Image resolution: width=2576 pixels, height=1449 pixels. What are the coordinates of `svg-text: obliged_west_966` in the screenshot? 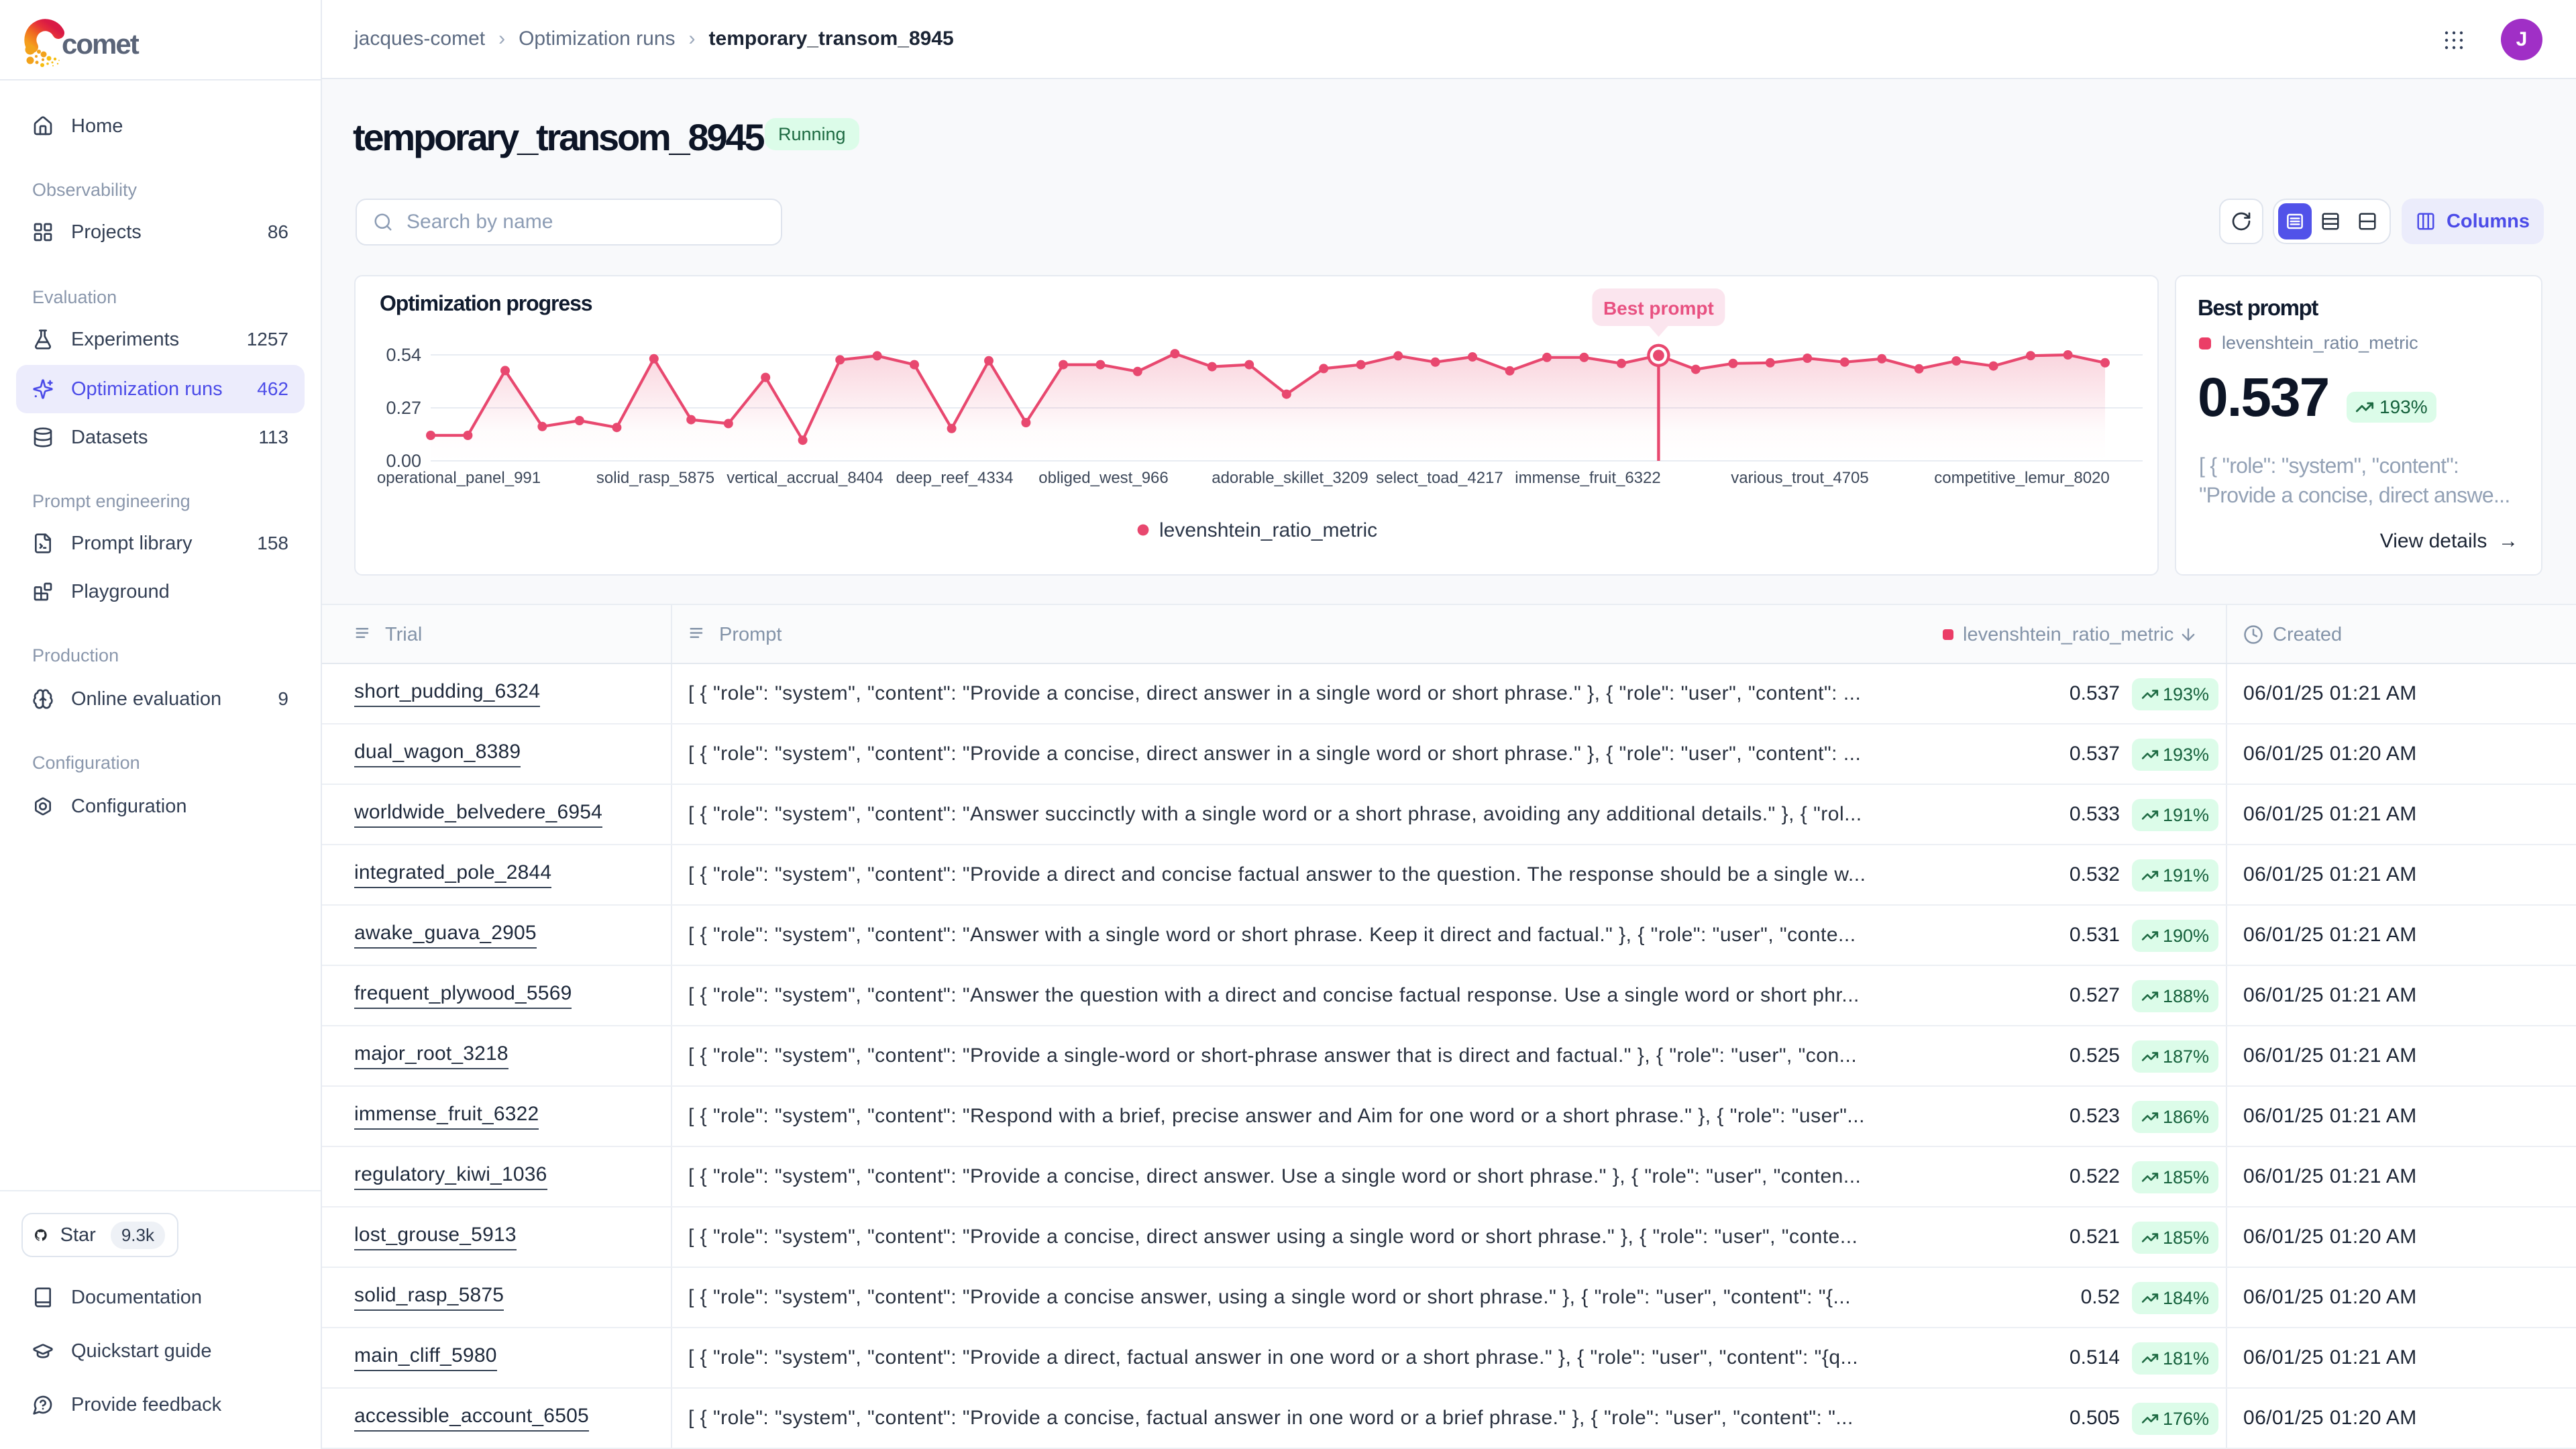 It's located at (1103, 478).